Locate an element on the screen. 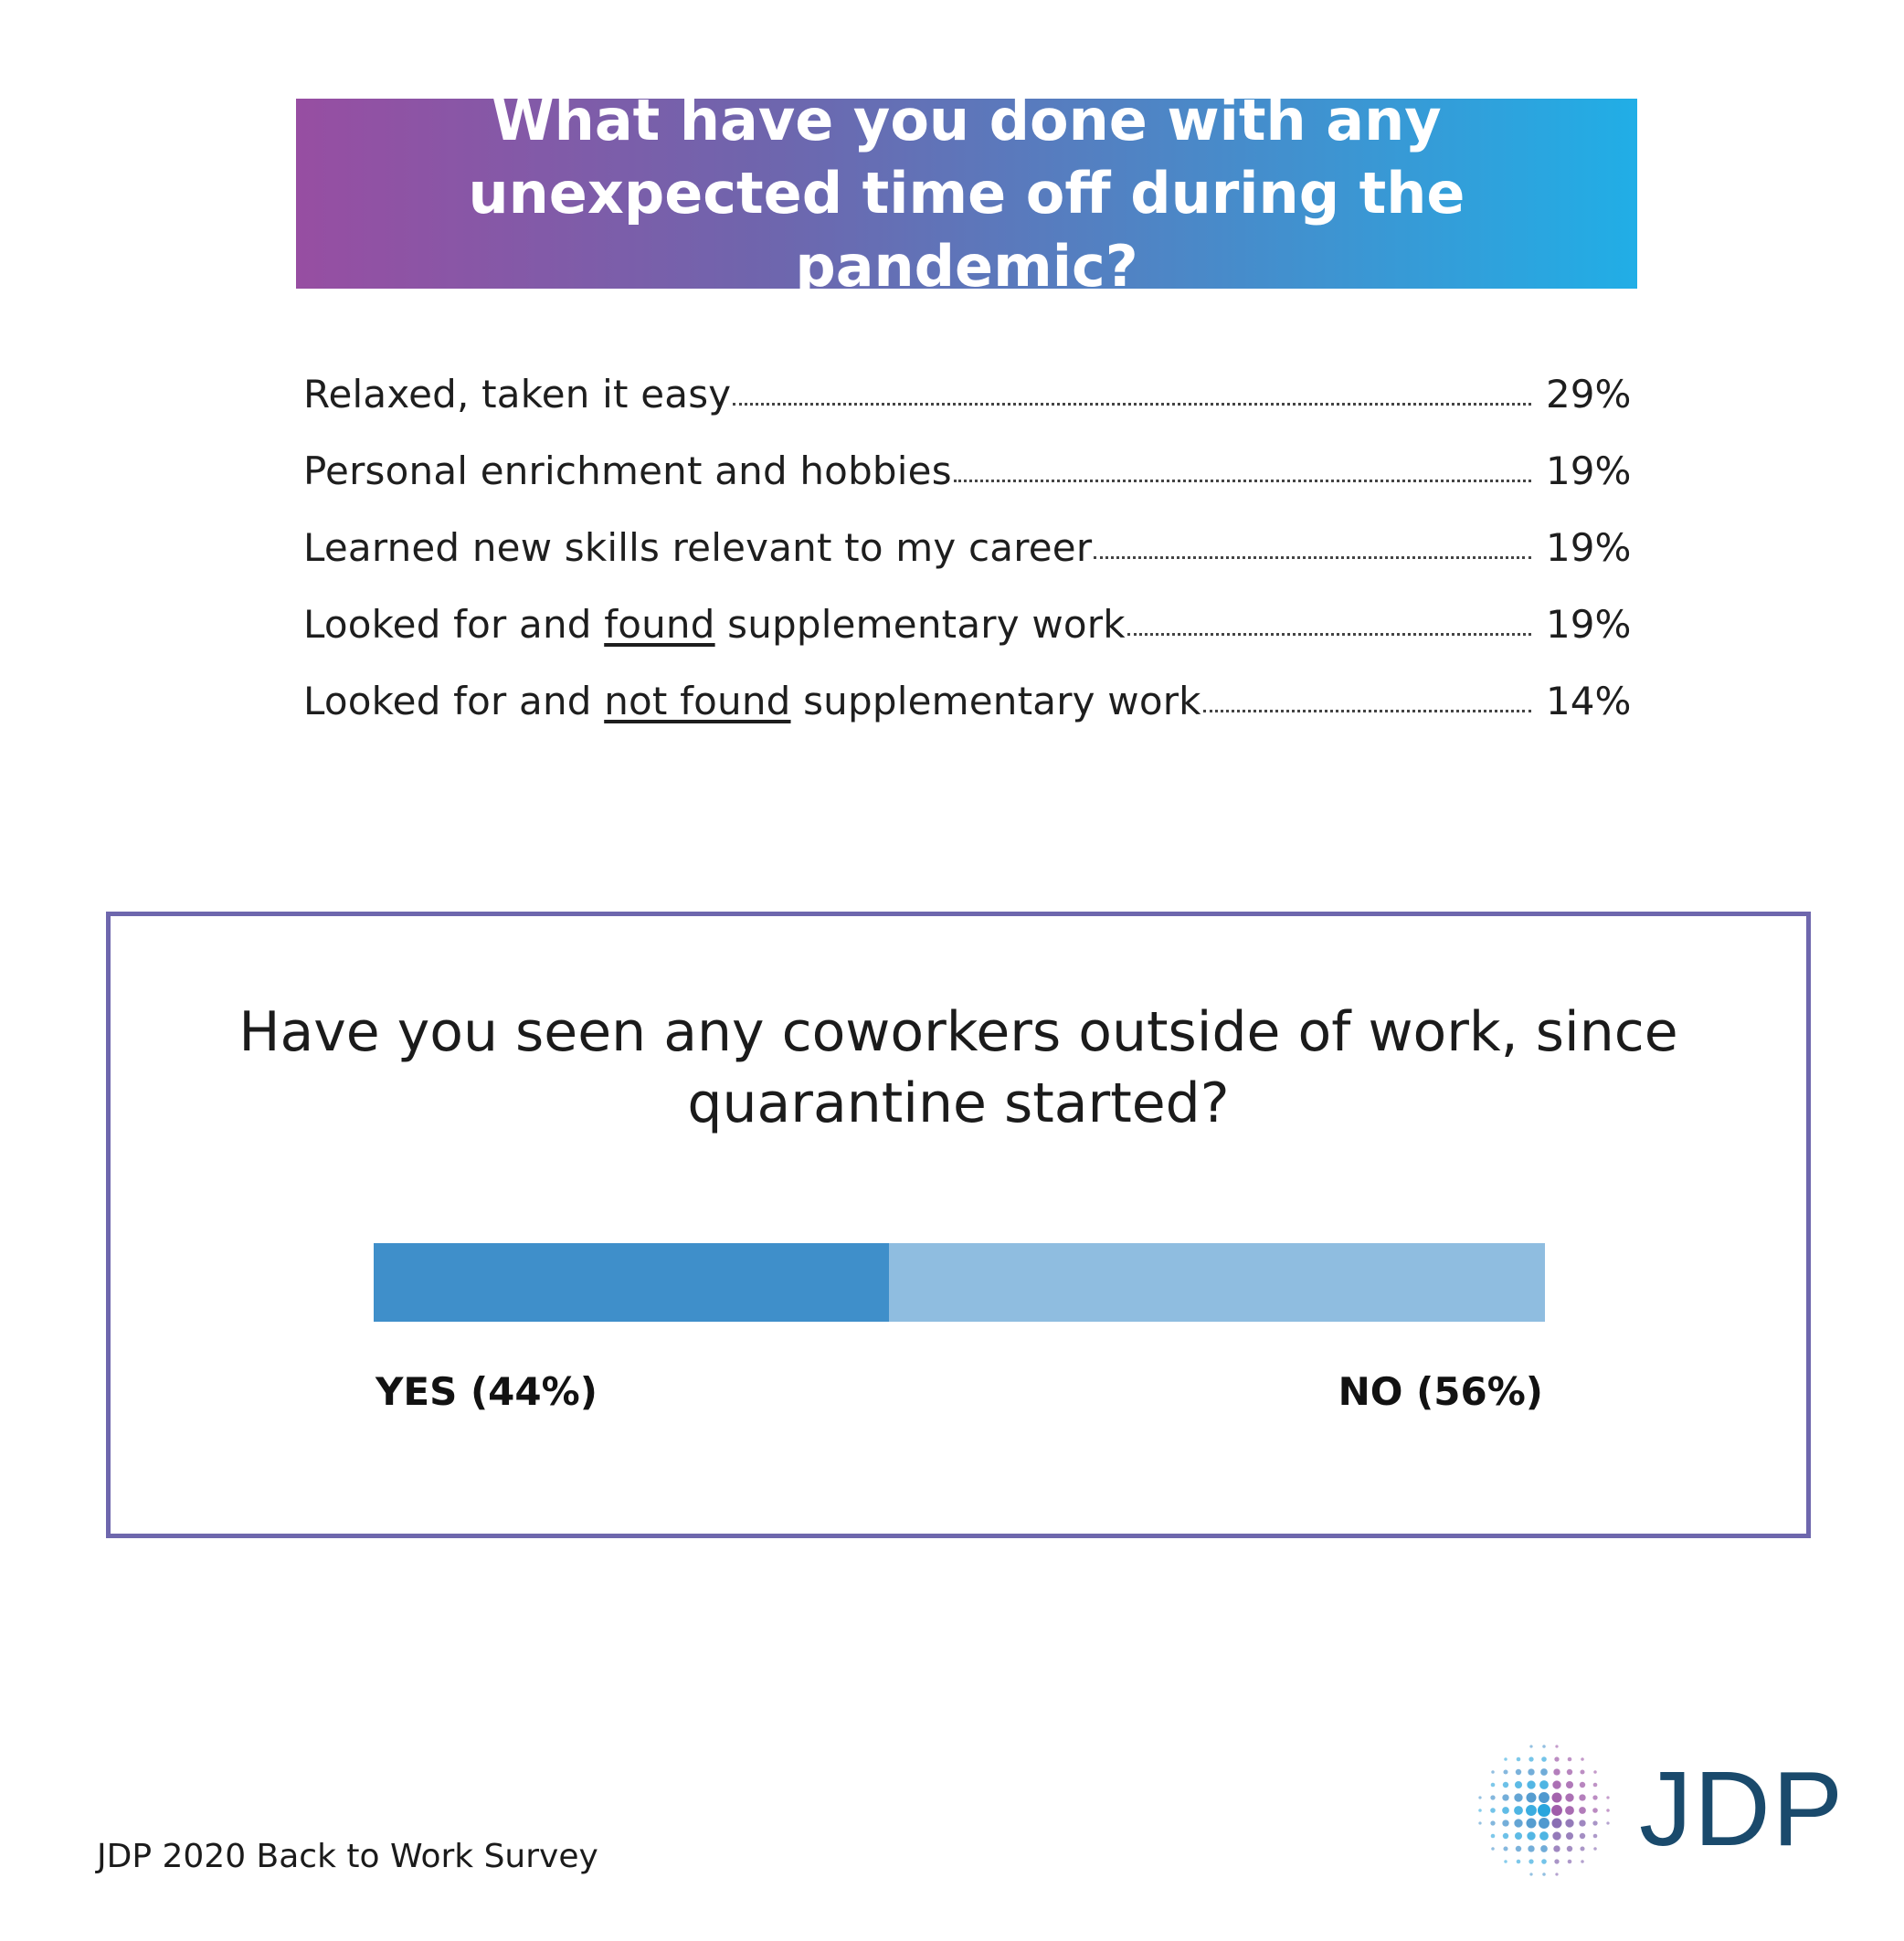  bar-label-yes: YES (44%) is located at coordinates (487, 1391).